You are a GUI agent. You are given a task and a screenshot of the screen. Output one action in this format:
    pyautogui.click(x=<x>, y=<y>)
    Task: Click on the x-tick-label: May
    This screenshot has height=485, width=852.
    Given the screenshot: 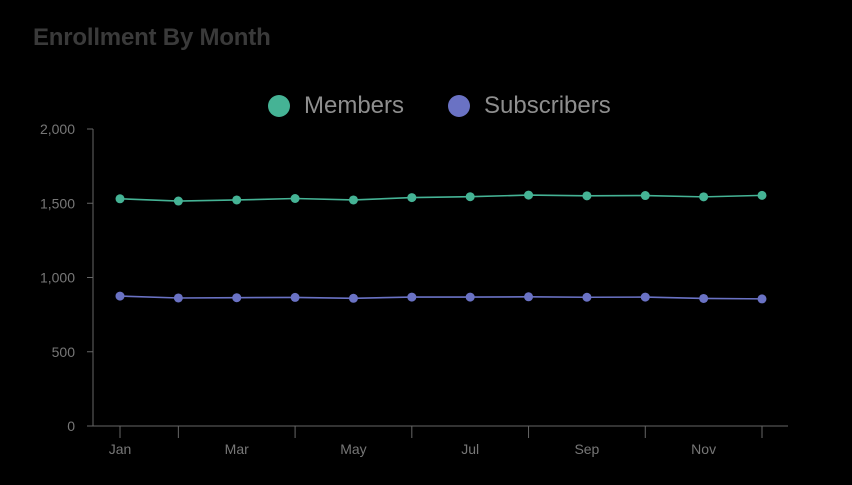 What is the action you would take?
    pyautogui.click(x=353, y=449)
    